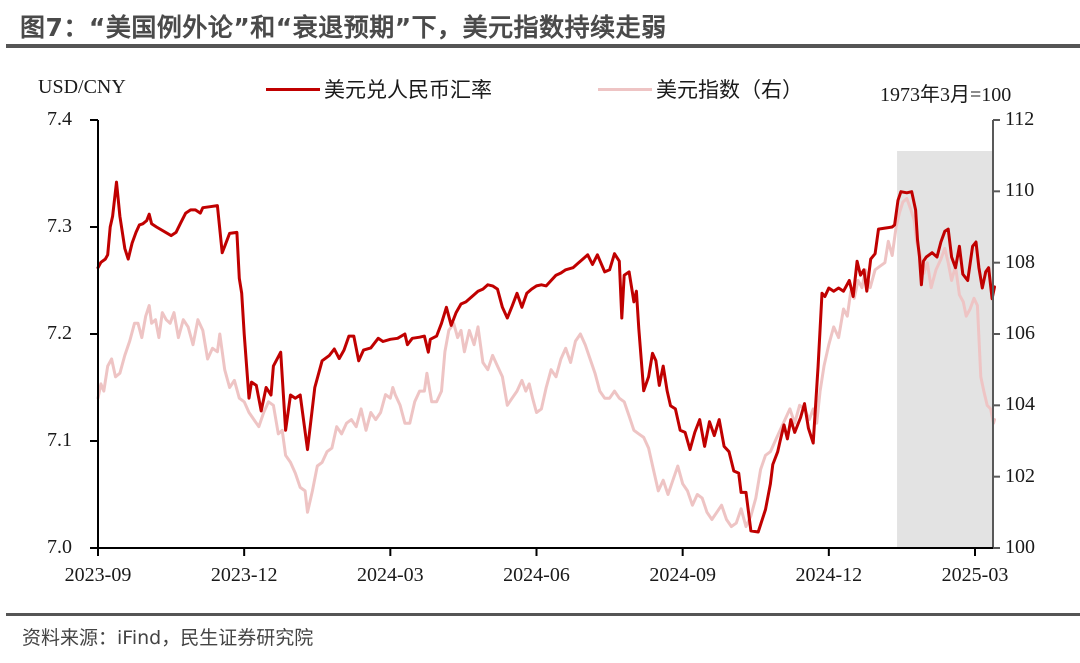  I want to click on legend-swatch-dxy, so click(625, 89).